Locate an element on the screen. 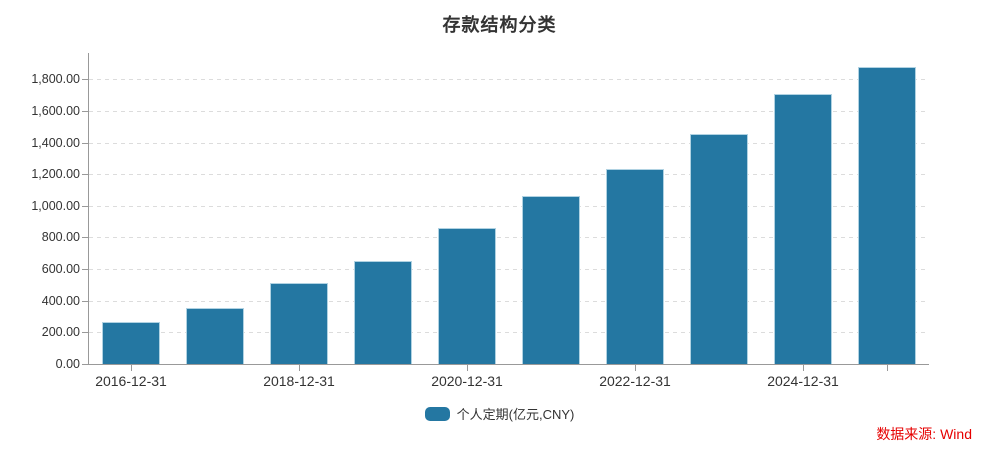 Image resolution: width=999 pixels, height=453 pixels. x-axis-label: 2018-12-31 is located at coordinates (299, 381).